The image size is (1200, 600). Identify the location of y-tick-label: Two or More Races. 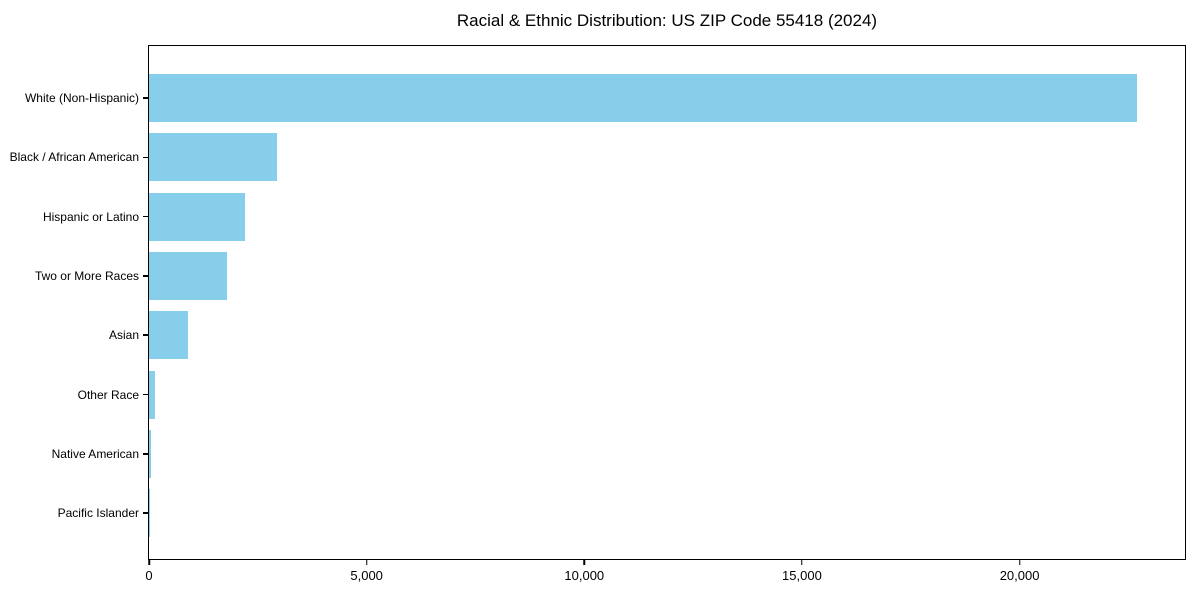
(86, 275).